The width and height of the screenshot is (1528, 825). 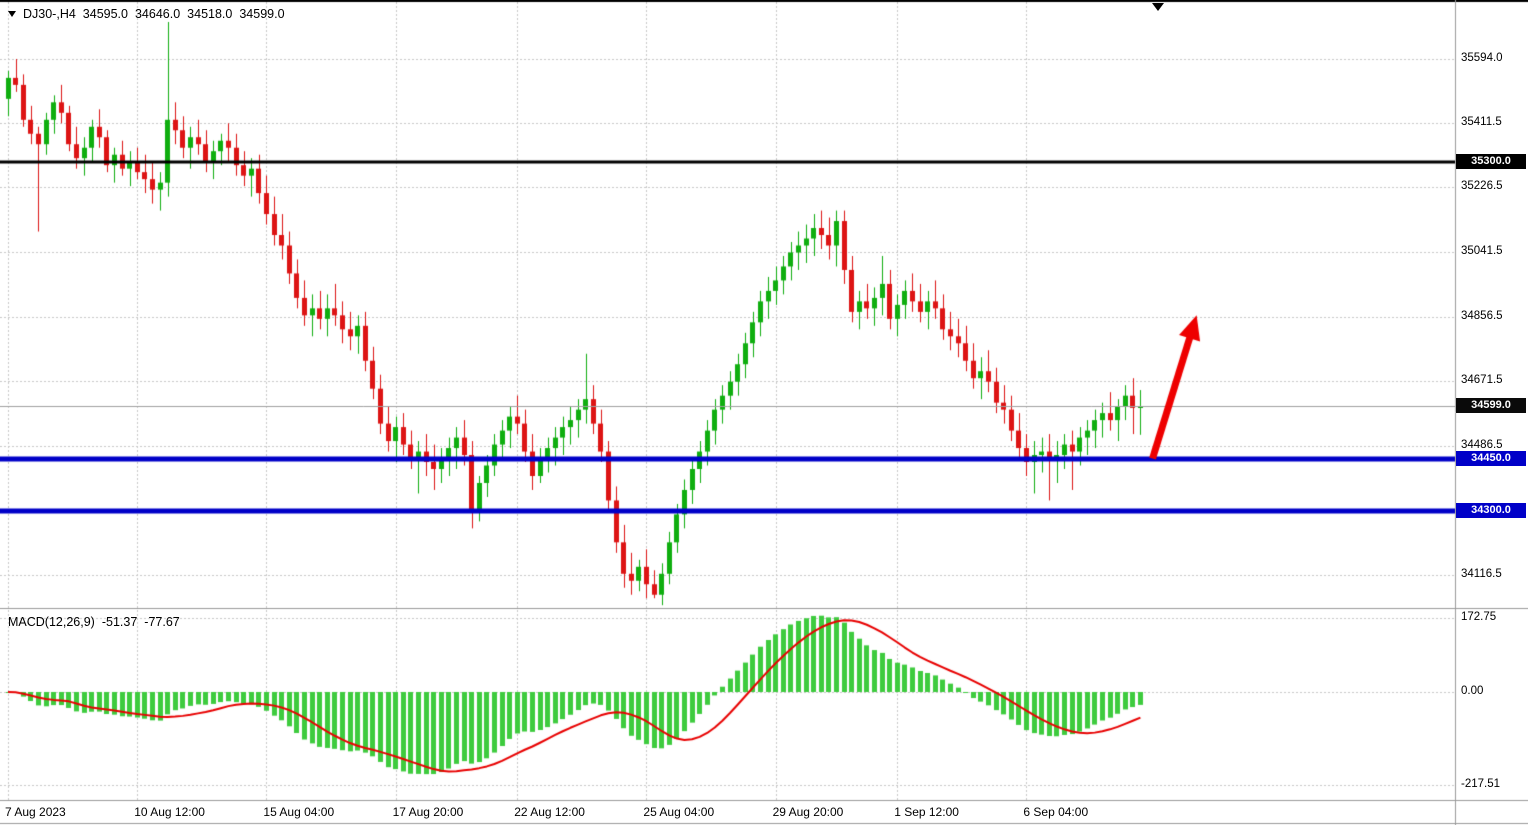 What do you see at coordinates (105, 14) in the screenshot?
I see `ohlc-open-value: 34595.0` at bounding box center [105, 14].